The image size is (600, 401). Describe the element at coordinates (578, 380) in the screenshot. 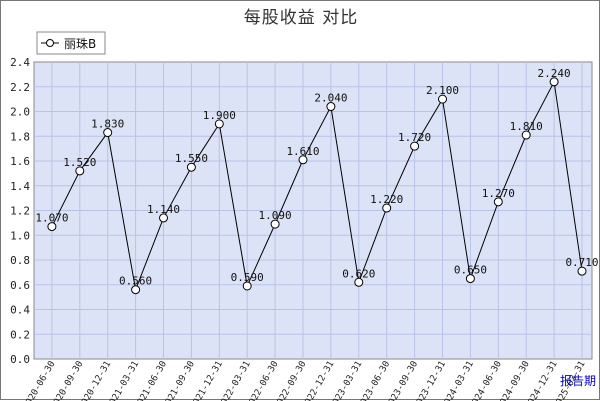

I see `x-axis-title: 报告期` at that location.